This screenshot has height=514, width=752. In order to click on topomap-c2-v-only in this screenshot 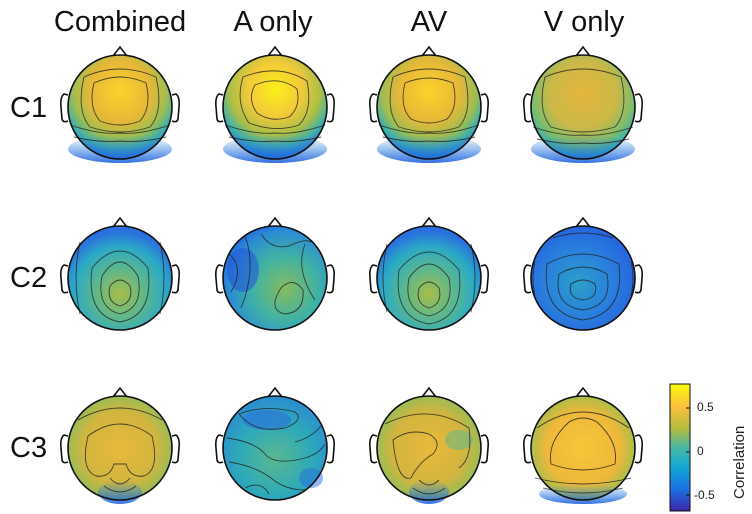, I will do `click(583, 274)`.